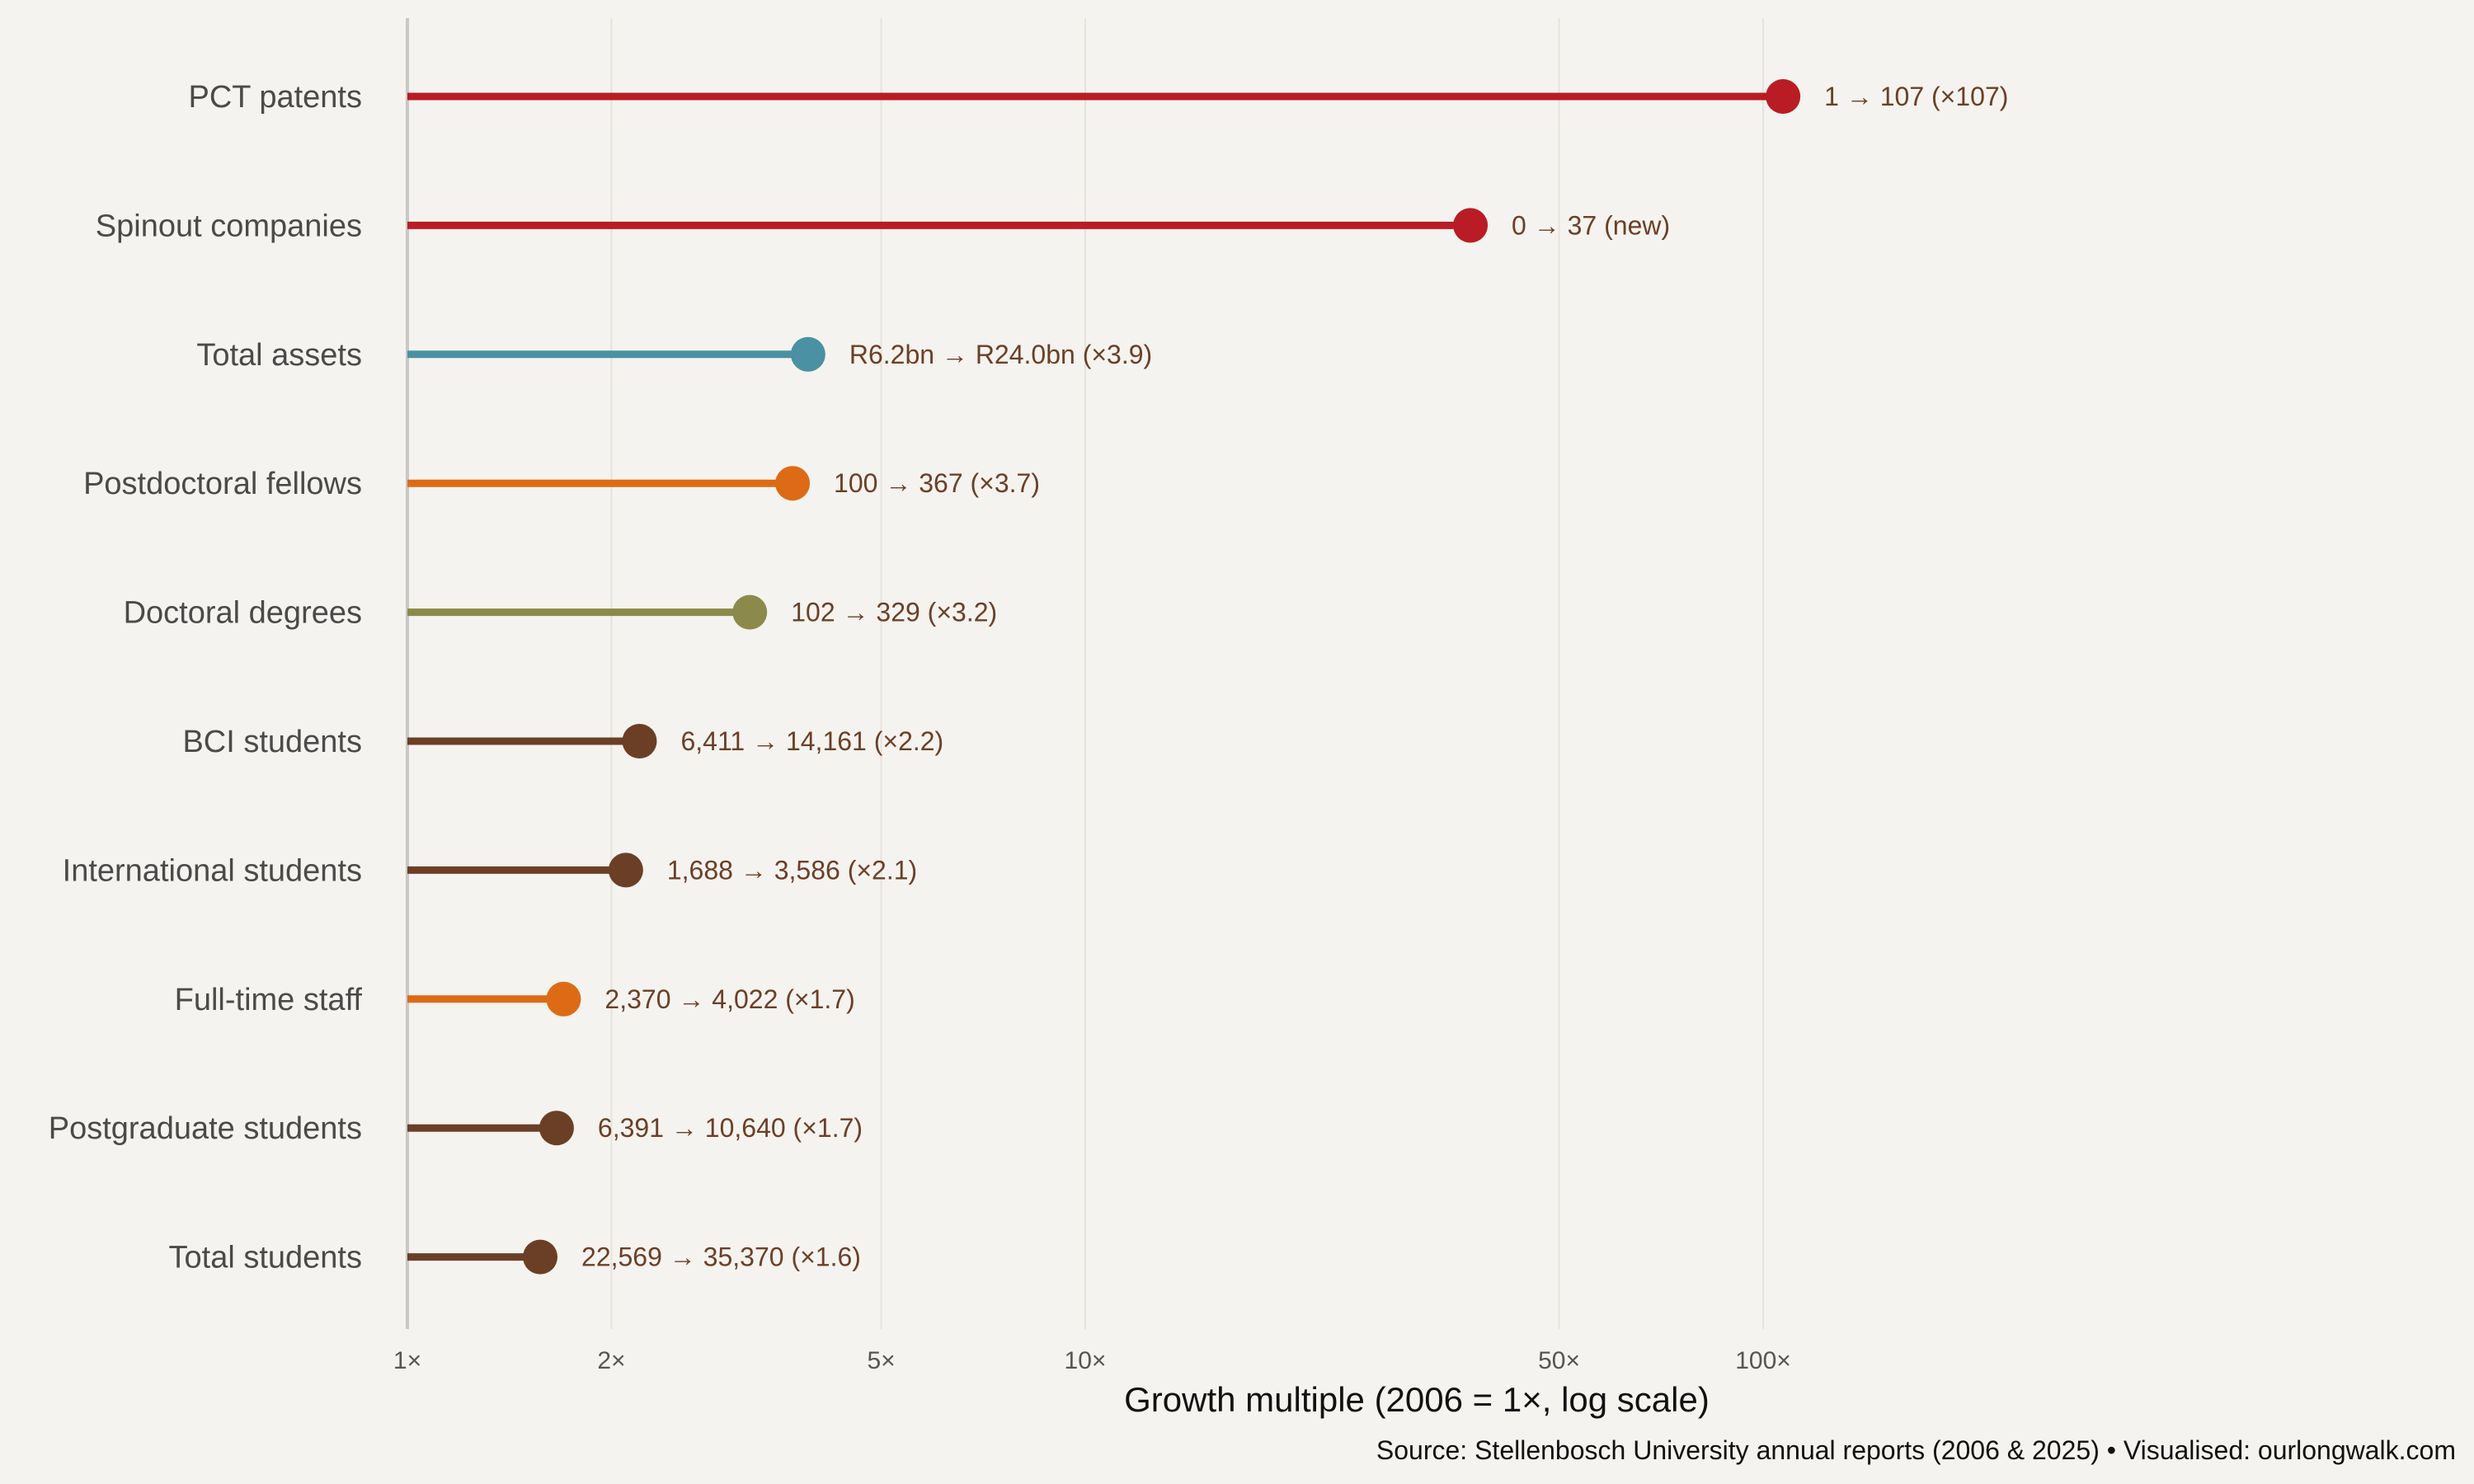 The height and width of the screenshot is (1484, 2474). Describe the element at coordinates (1763, 1360) in the screenshot. I see `x-tick-label-5: 100×` at that location.